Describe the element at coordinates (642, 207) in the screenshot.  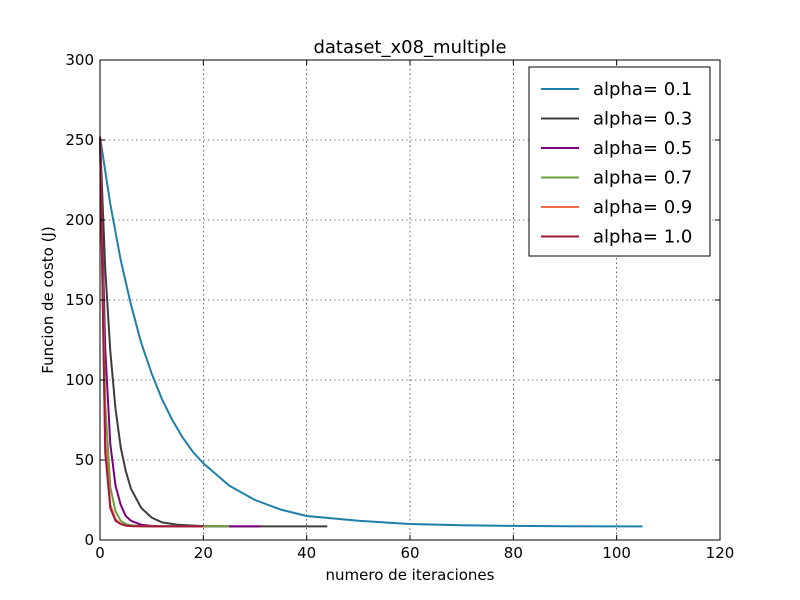
I see `legend-label-4: alpha= 0.9` at that location.